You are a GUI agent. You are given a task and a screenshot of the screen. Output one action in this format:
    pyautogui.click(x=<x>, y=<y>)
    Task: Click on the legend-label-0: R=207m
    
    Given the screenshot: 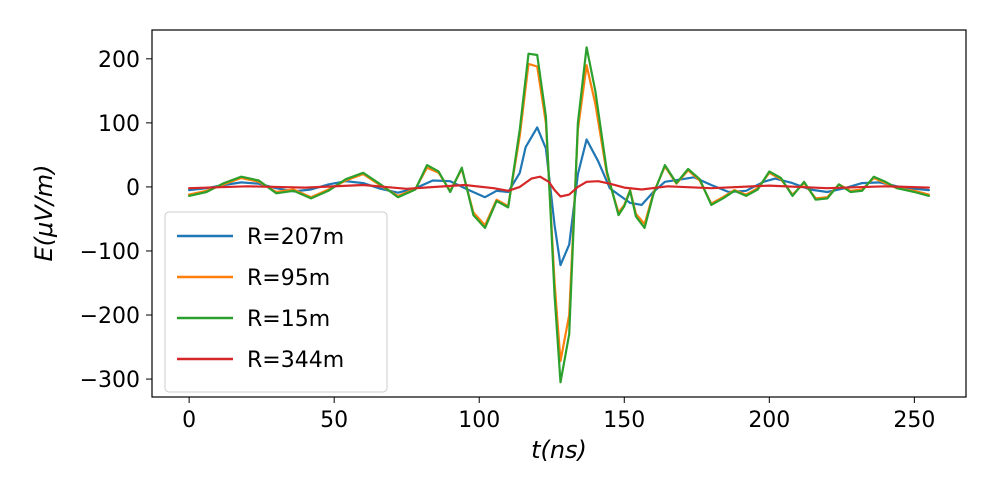 What is the action you would take?
    pyautogui.click(x=295, y=237)
    